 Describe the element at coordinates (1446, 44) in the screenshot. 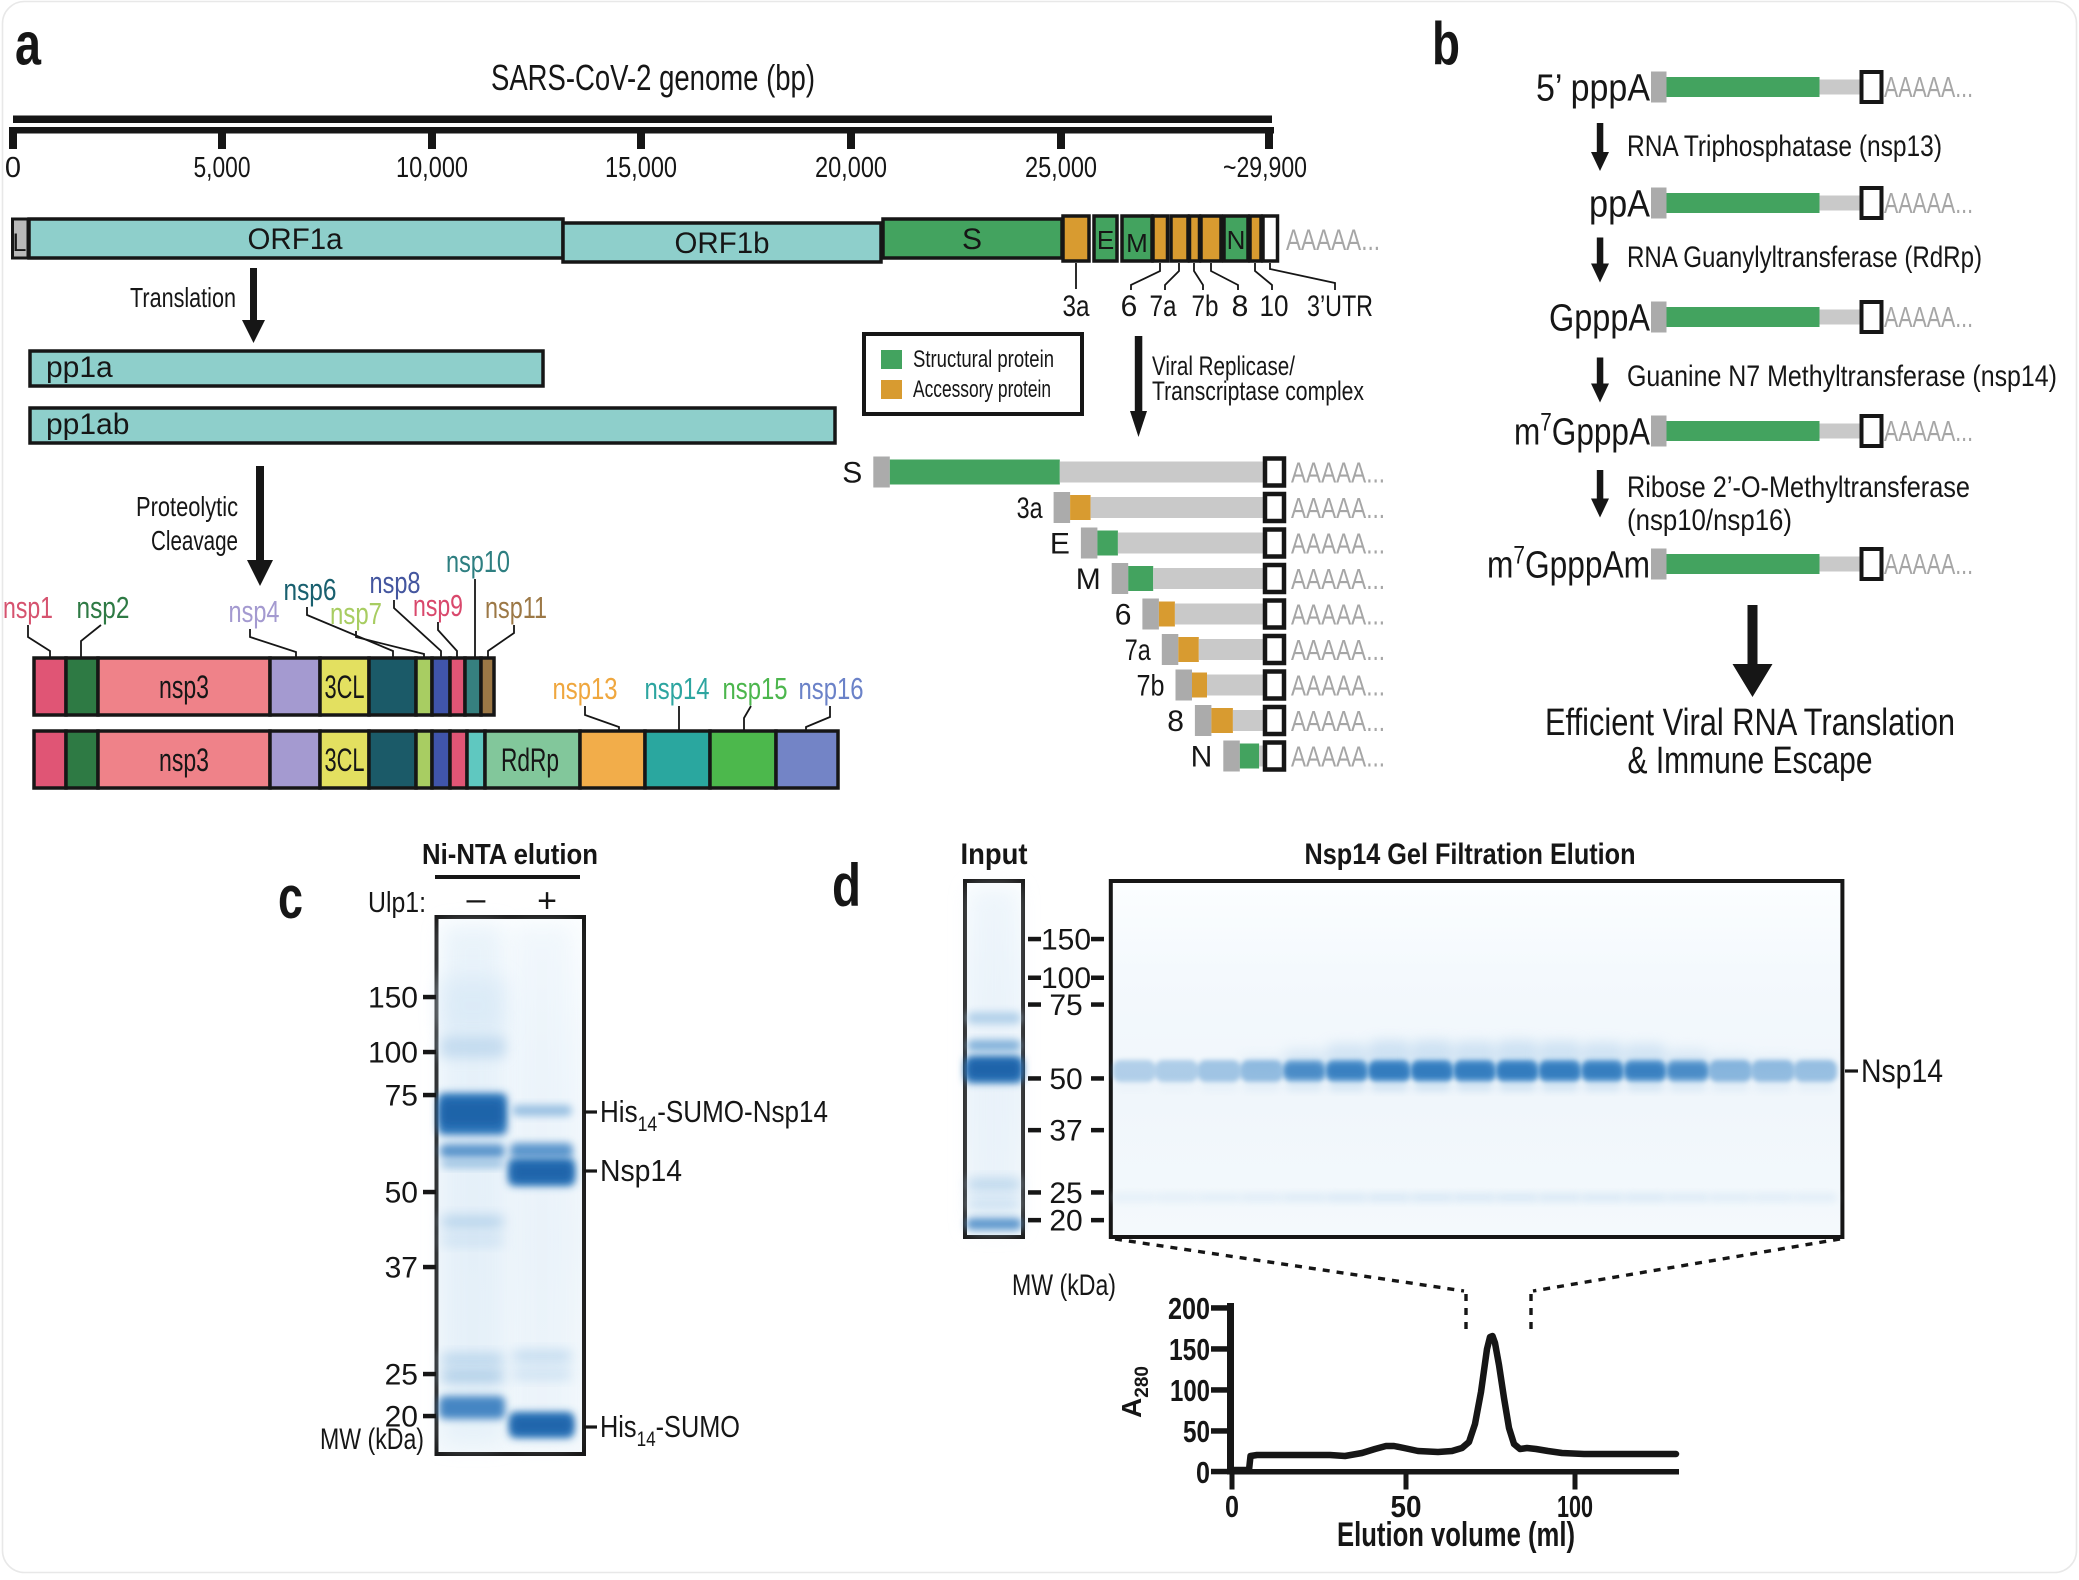

I see `svg-text: b` at that location.